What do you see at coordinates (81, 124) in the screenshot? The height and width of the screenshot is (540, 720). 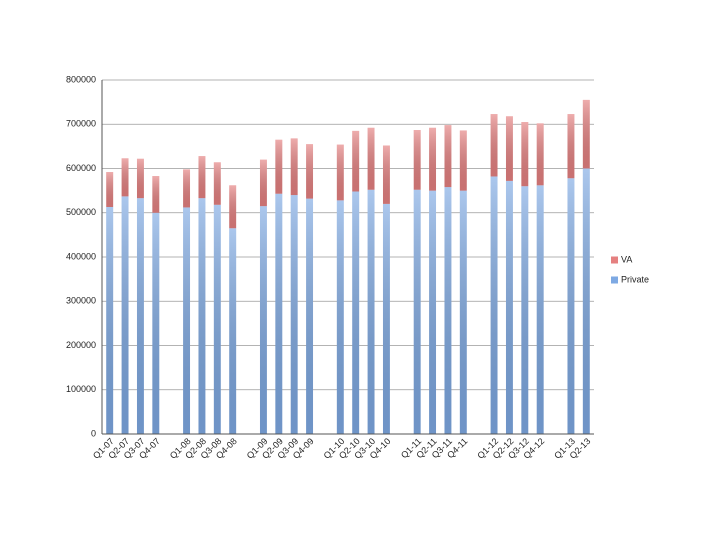 I see `y-tick-label: 700000` at bounding box center [81, 124].